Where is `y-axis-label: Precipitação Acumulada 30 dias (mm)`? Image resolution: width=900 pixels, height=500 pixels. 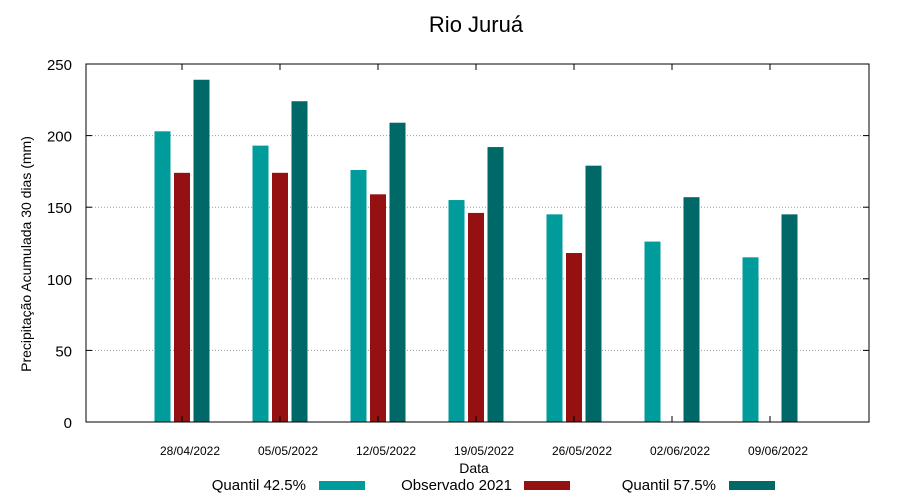
y-axis-label: Precipitação Acumulada 30 dias (mm) is located at coordinates (26, 254).